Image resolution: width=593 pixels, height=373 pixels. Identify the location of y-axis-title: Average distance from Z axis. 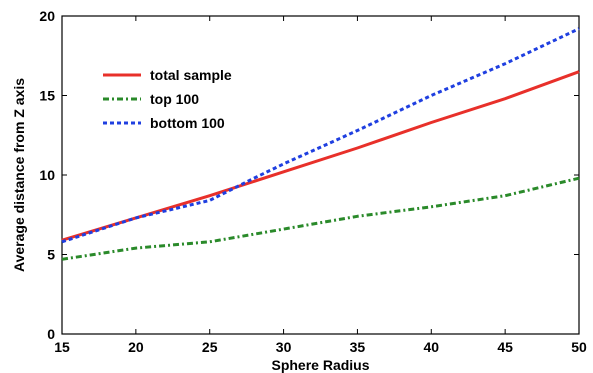
(19, 175).